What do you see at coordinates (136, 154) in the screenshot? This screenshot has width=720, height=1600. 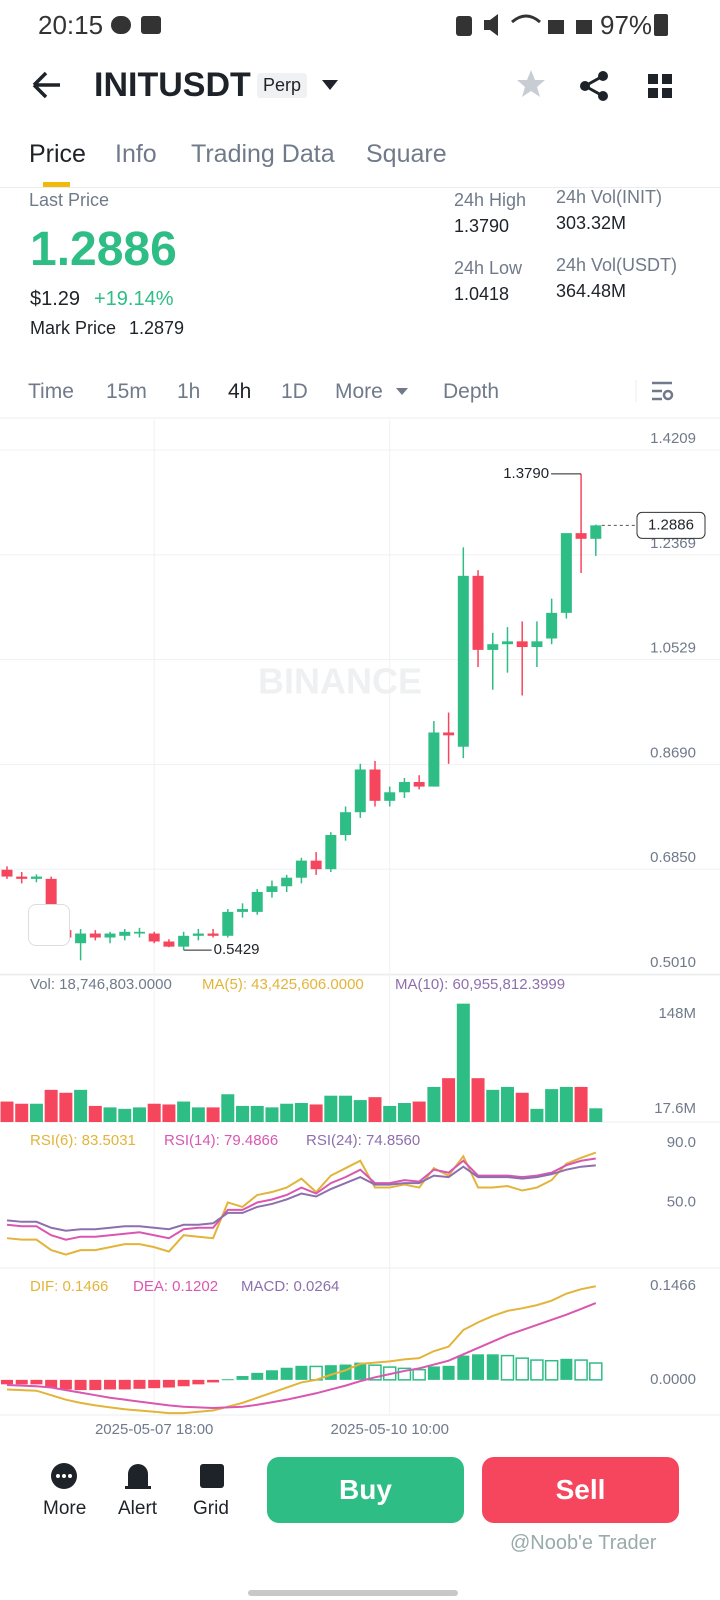 I see `tab: Info` at bounding box center [136, 154].